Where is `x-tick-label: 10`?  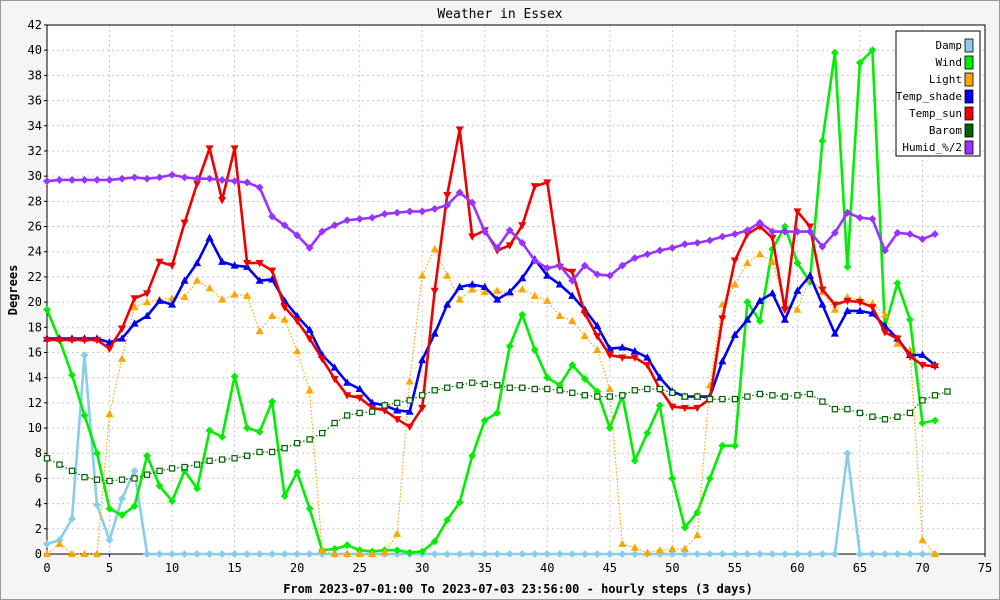
x-tick-label: 10 is located at coordinates (172, 568).